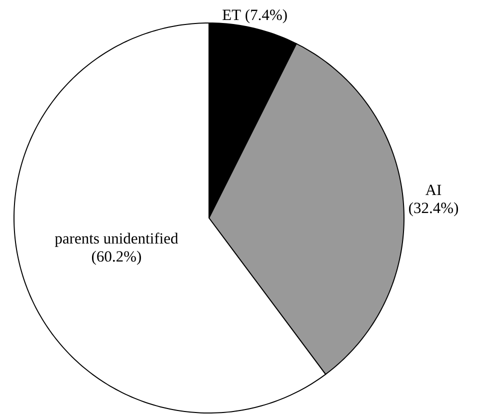 The width and height of the screenshot is (484, 420). Describe the element at coordinates (433, 189) in the screenshot. I see `slice-label: AI` at that location.